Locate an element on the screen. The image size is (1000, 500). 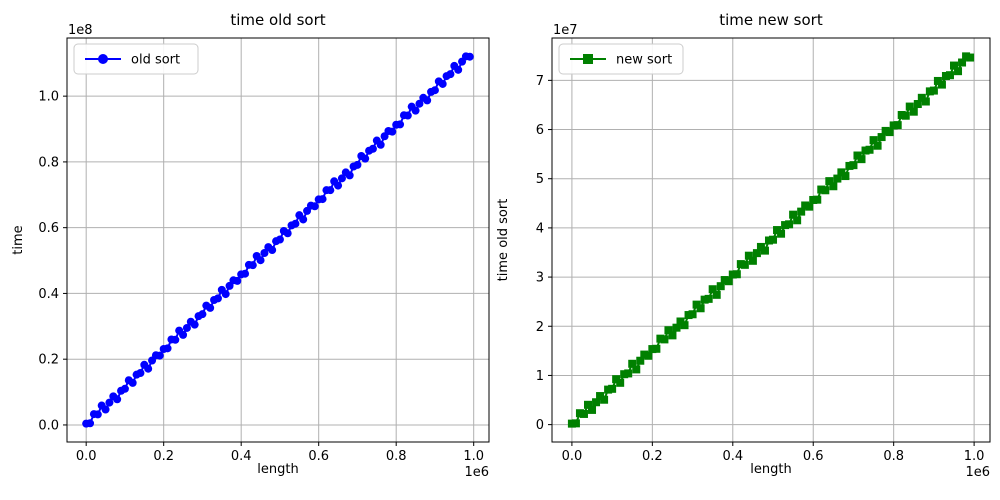
legend-marker-circle-icon is located at coordinates (103, 59).